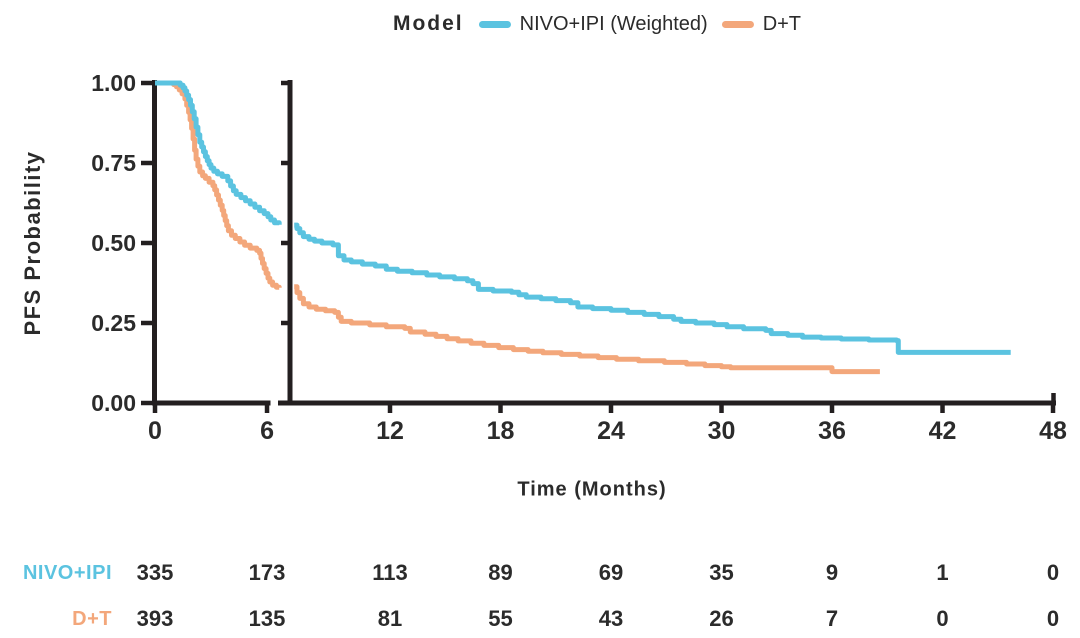 This screenshot has width=1080, height=638. What do you see at coordinates (67, 573) in the screenshot?
I see `risk-row-label-nivo-ipi: NIVO+IPI` at bounding box center [67, 573].